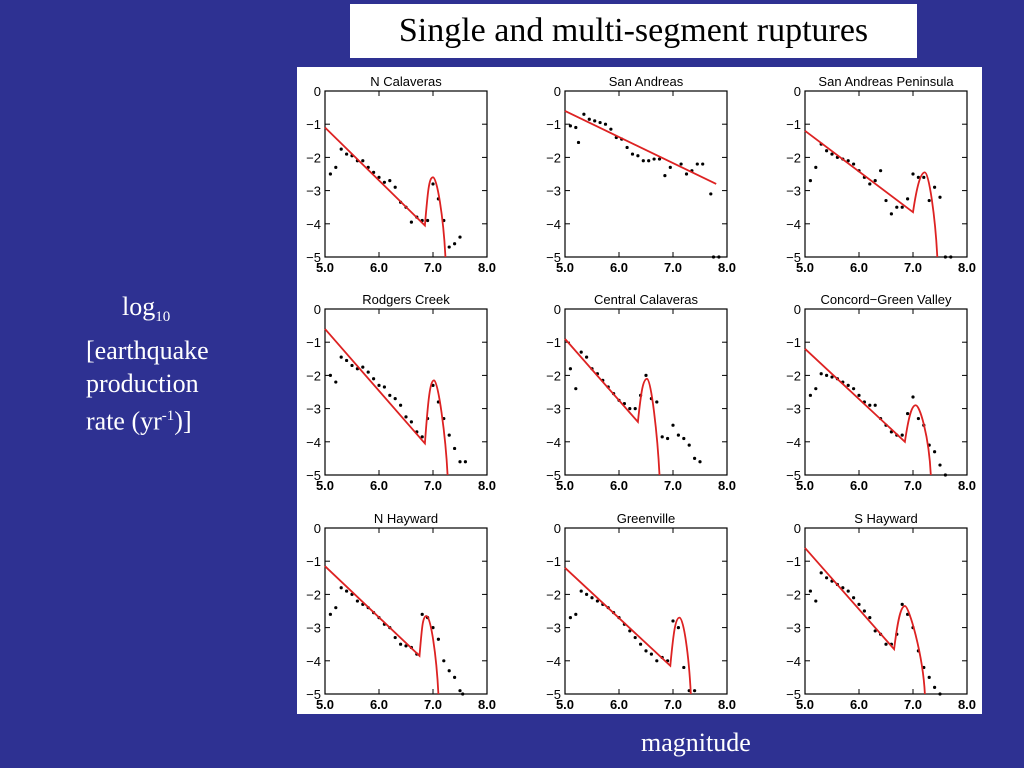  What do you see at coordinates (406, 299) in the screenshot?
I see `chart-title: Rodgers Creek` at bounding box center [406, 299].